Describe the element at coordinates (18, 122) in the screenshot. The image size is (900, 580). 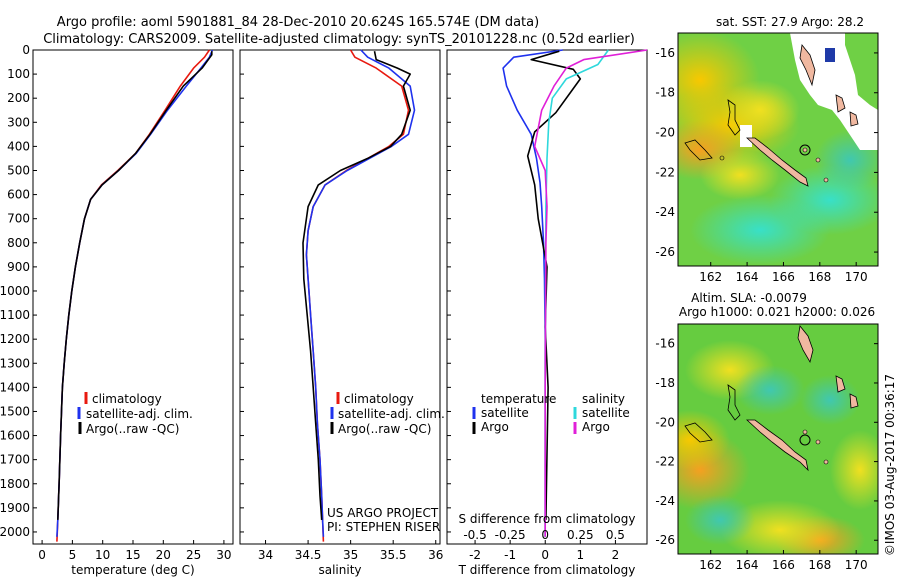
I see `y-tick-label: 300` at that location.